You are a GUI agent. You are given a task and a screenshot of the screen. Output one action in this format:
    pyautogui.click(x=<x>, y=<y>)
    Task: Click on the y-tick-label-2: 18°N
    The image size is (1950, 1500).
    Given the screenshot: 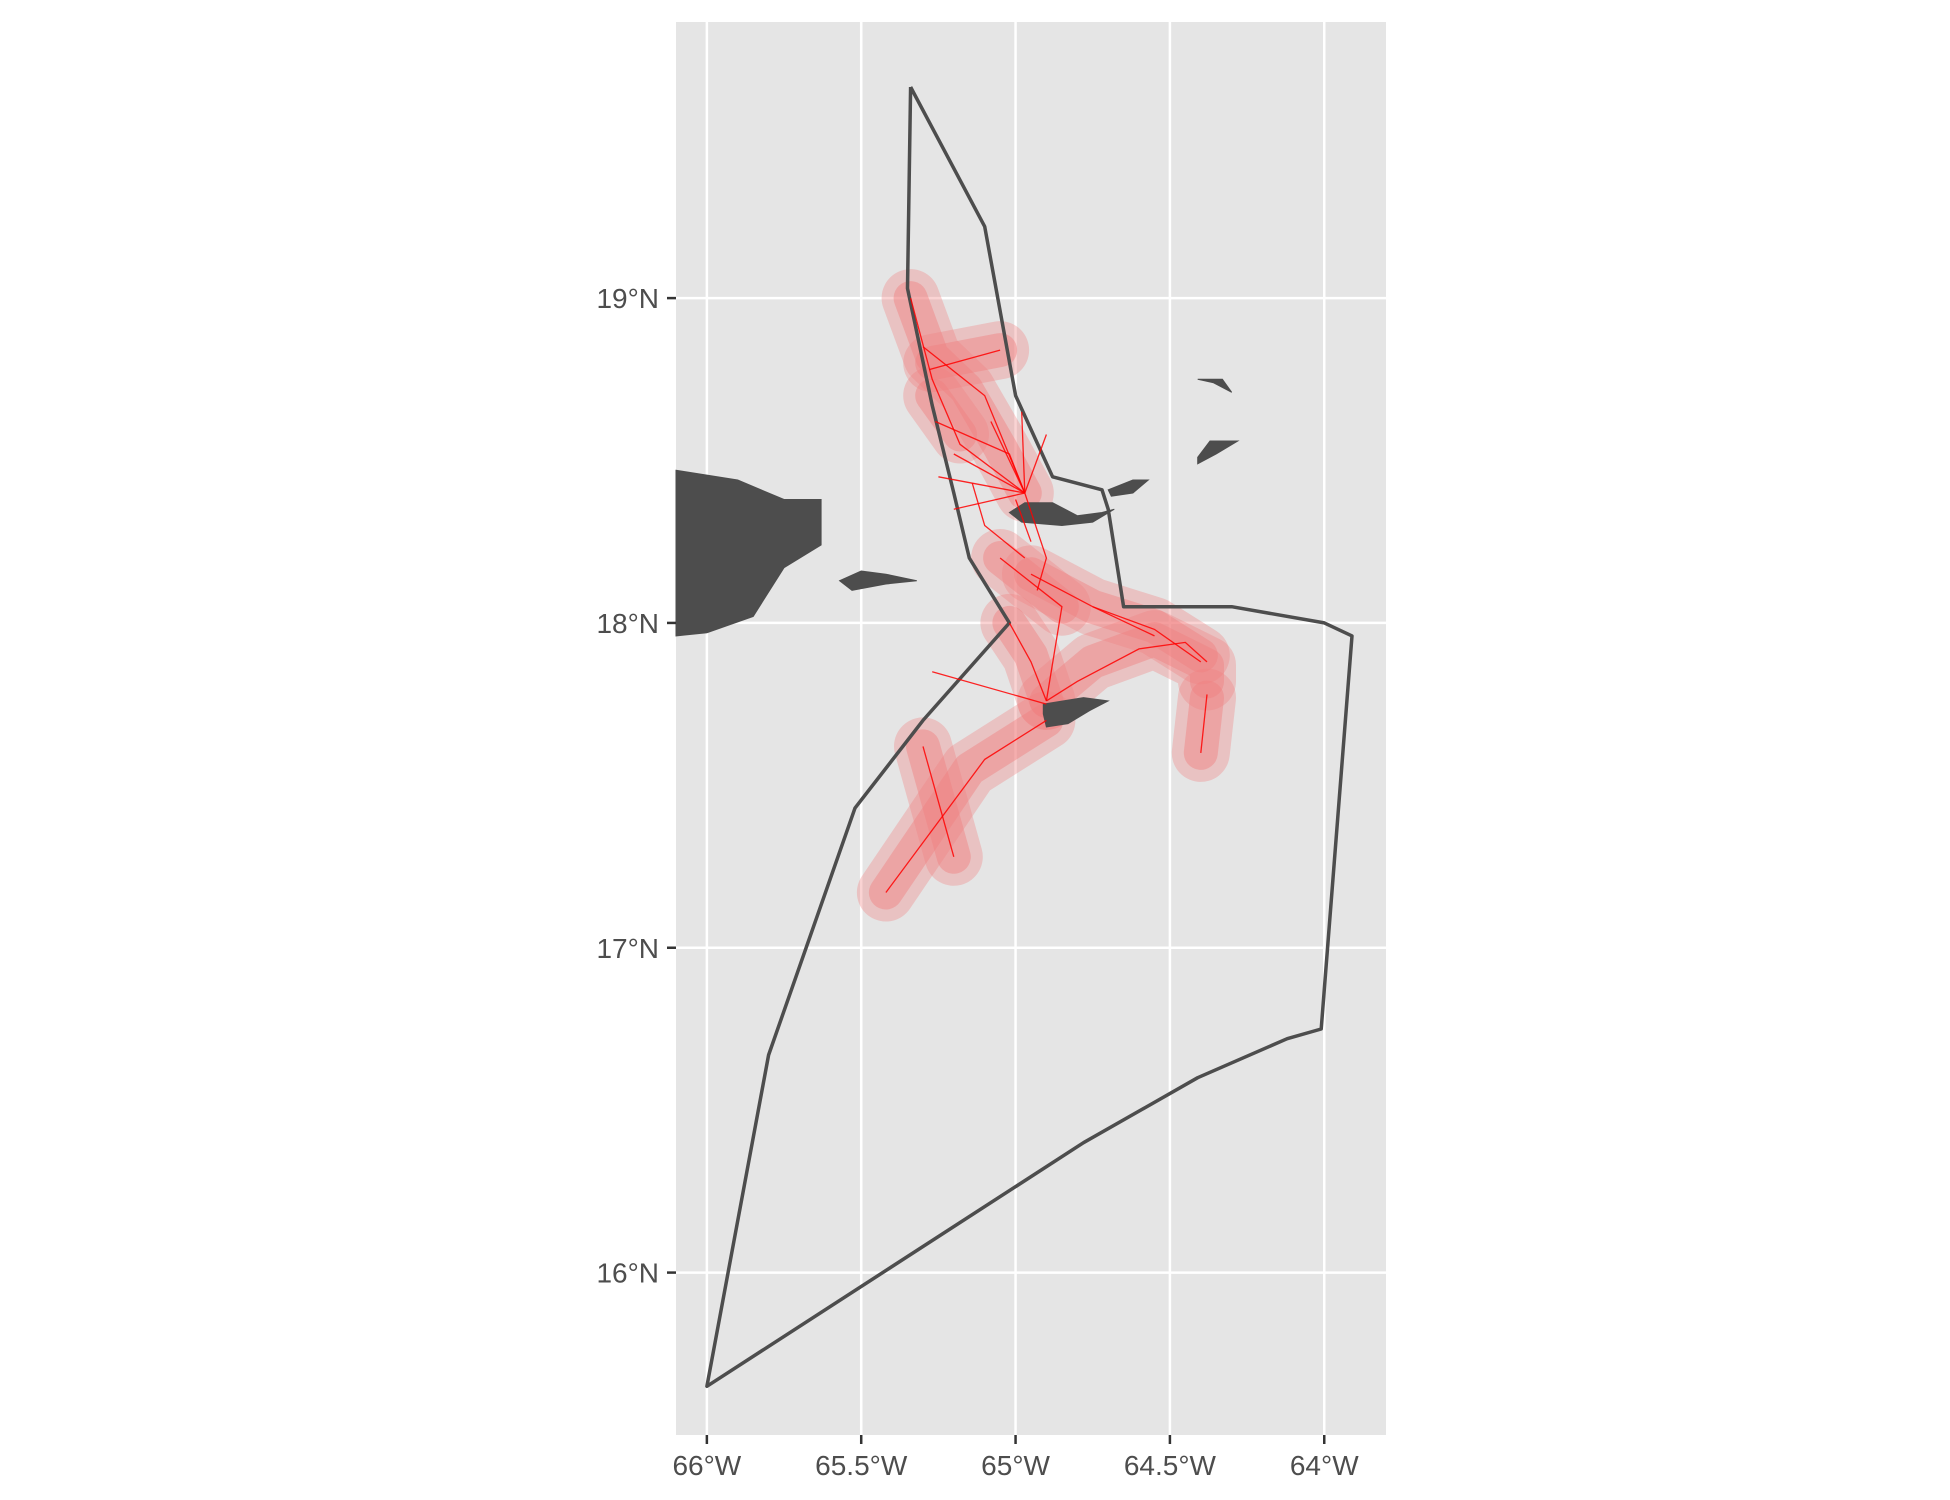 What is the action you would take?
    pyautogui.click(x=627, y=623)
    